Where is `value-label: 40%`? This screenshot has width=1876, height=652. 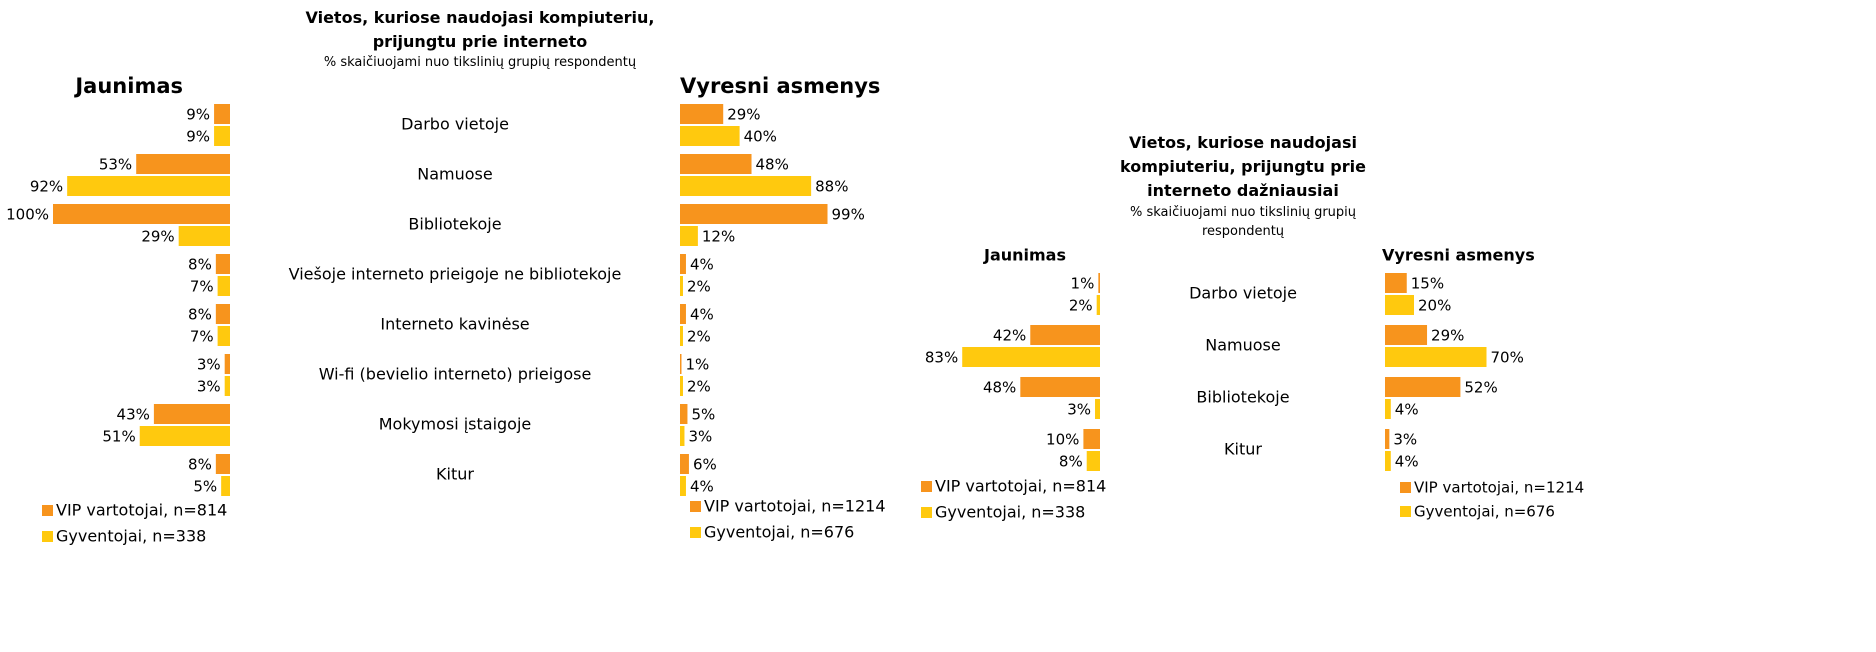 value-label: 40% is located at coordinates (760, 137).